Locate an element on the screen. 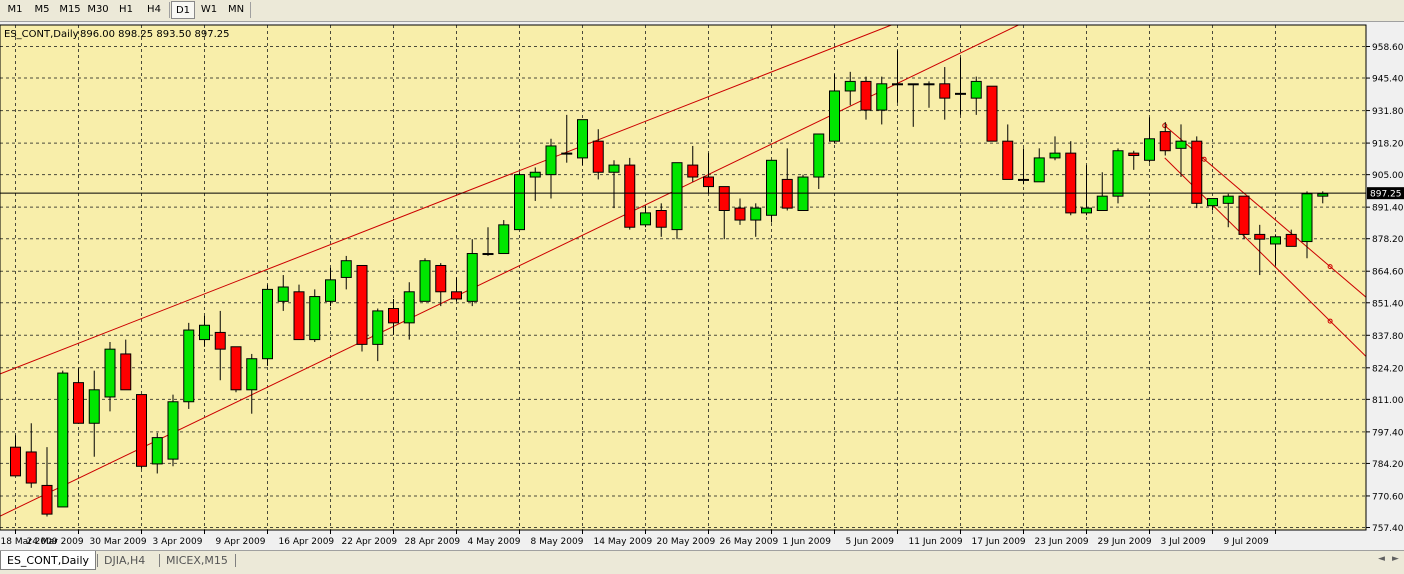  time-tick-label: 18 Mar 2009 is located at coordinates (29, 542).